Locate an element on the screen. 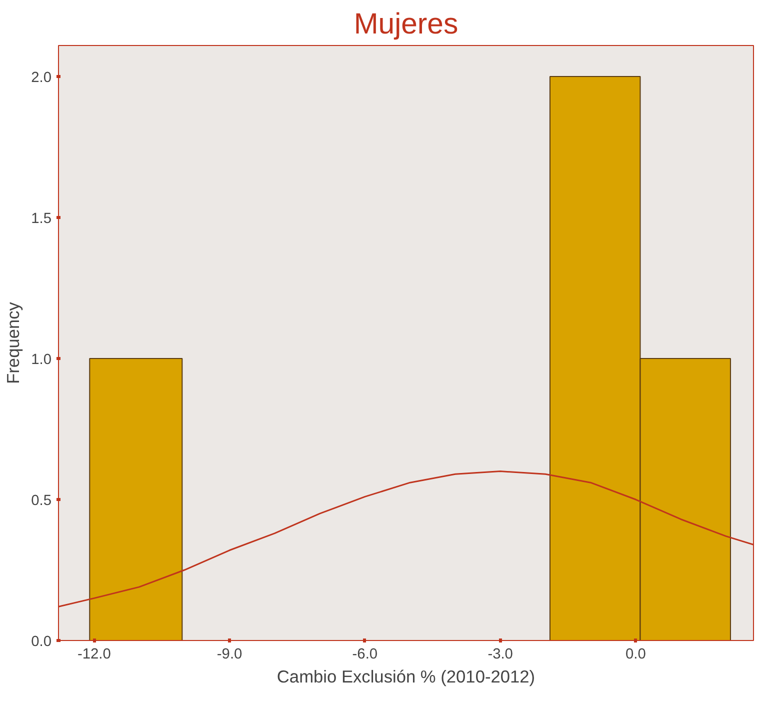 Image resolution: width=759 pixels, height=703 pixels. x-tick-label: -3.0 is located at coordinates (500, 654).